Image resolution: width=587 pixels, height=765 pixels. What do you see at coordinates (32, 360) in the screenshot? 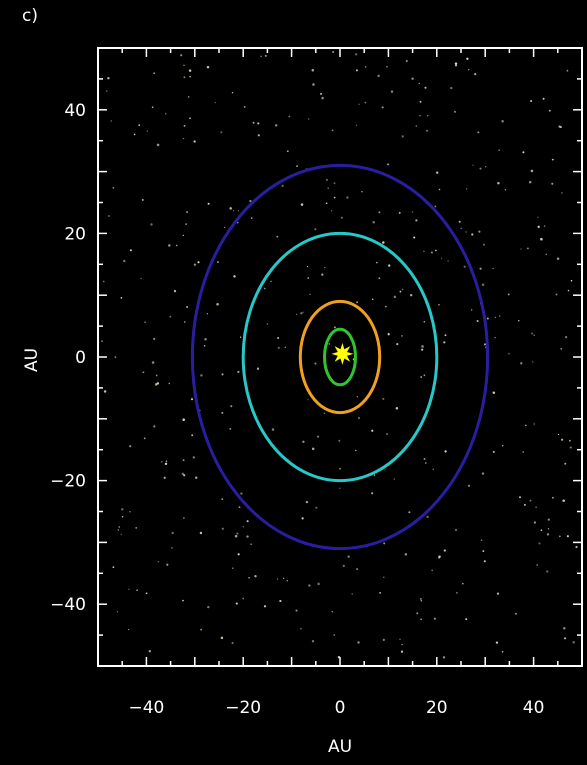
I see `y-axis-label: AU` at bounding box center [32, 360].